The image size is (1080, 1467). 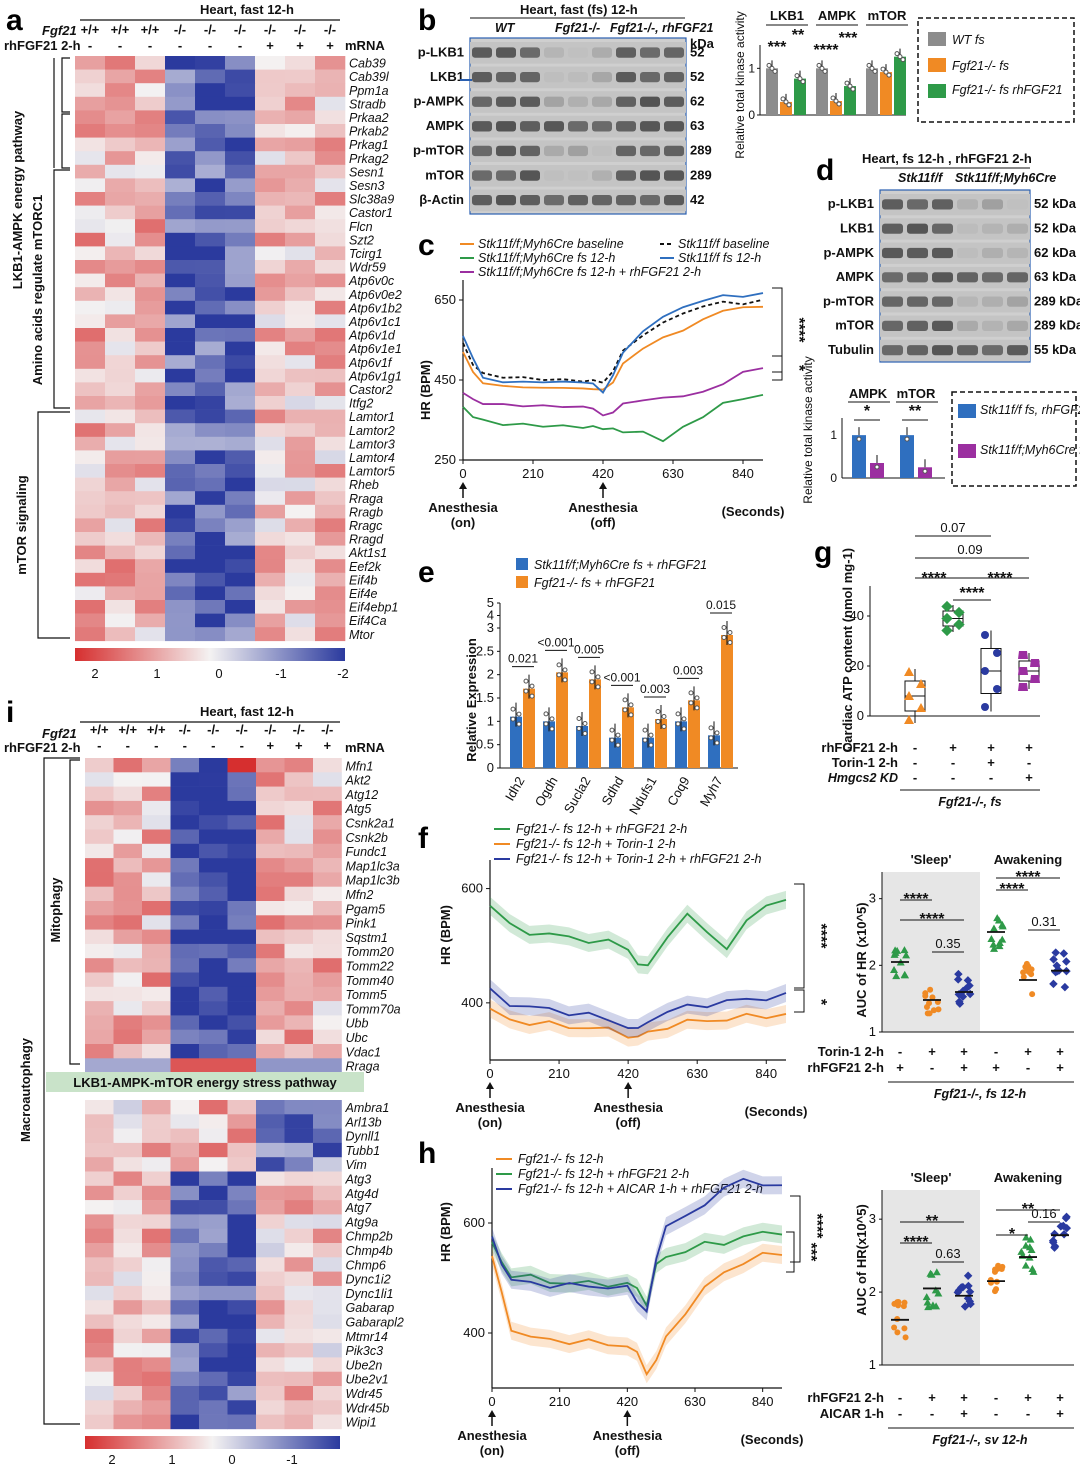 What do you see at coordinates (366, 526) in the screenshot?
I see `gene-label: Rragc` at bounding box center [366, 526].